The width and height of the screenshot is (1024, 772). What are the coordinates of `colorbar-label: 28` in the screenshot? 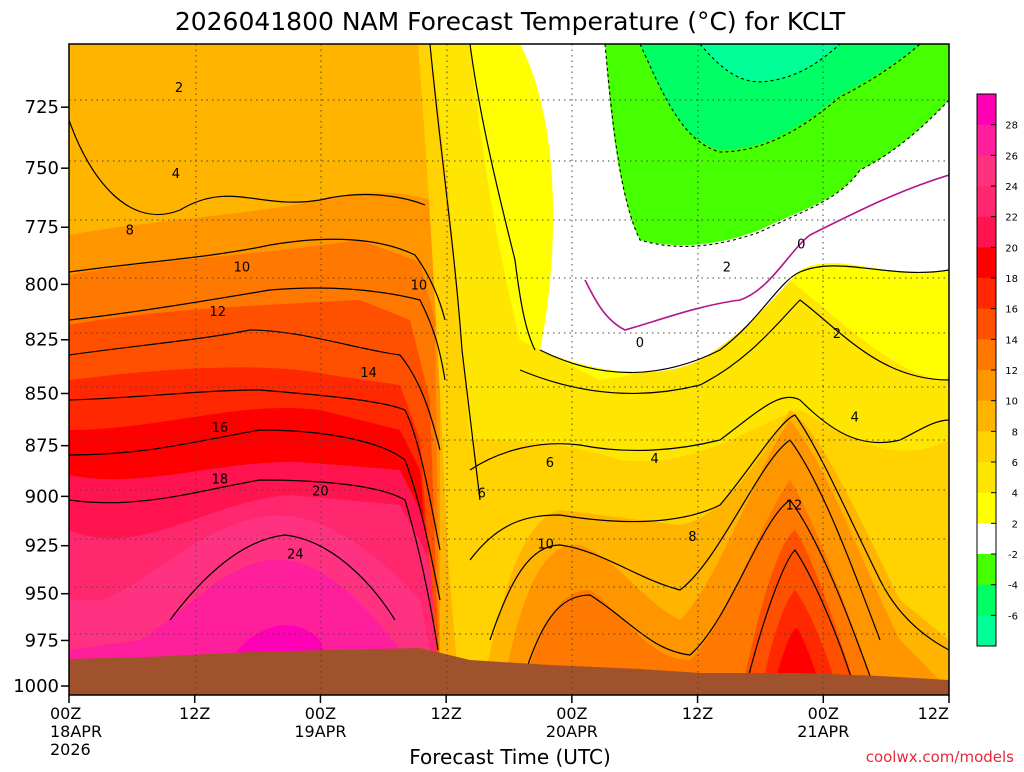 It's located at (1011, 126).